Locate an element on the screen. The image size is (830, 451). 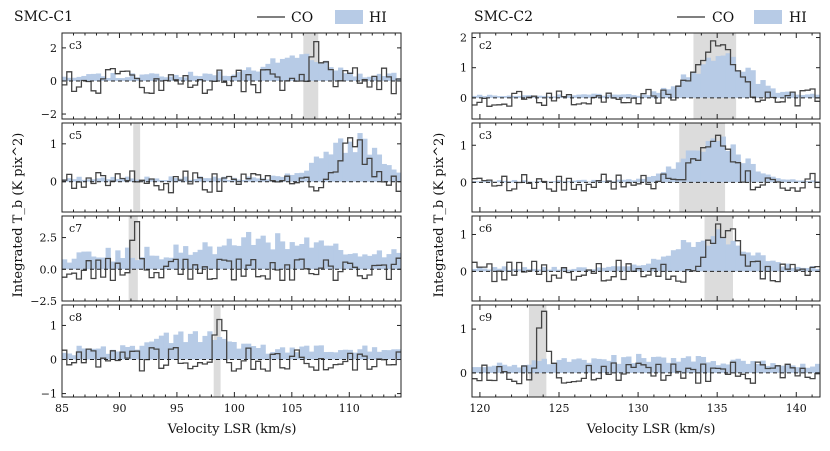
highlight-band is located at coordinates (137, 167).